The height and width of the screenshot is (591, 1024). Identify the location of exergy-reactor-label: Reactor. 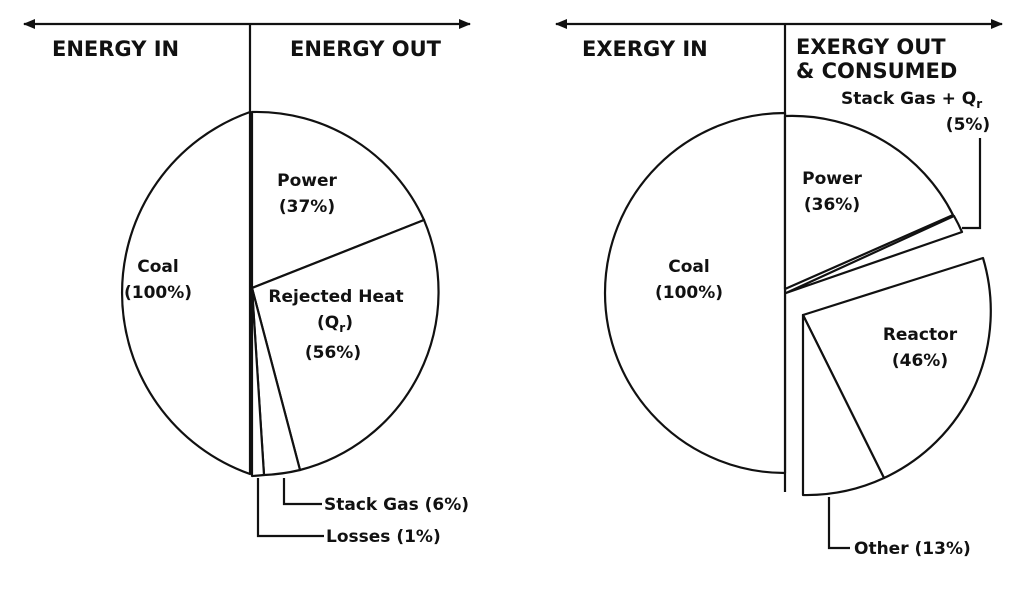
(920, 335).